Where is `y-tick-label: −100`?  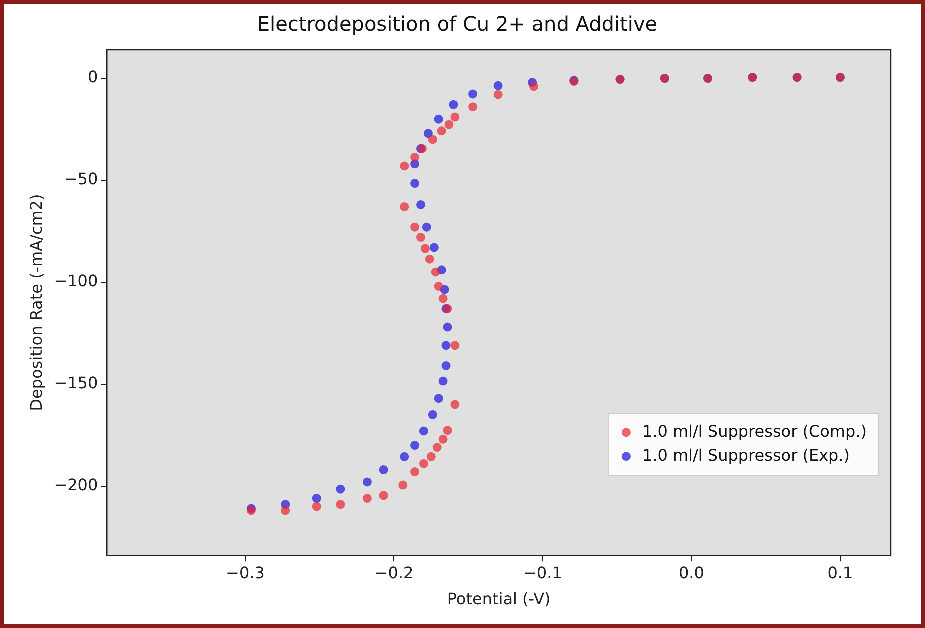 y-tick-label: −100 is located at coordinates (76, 281).